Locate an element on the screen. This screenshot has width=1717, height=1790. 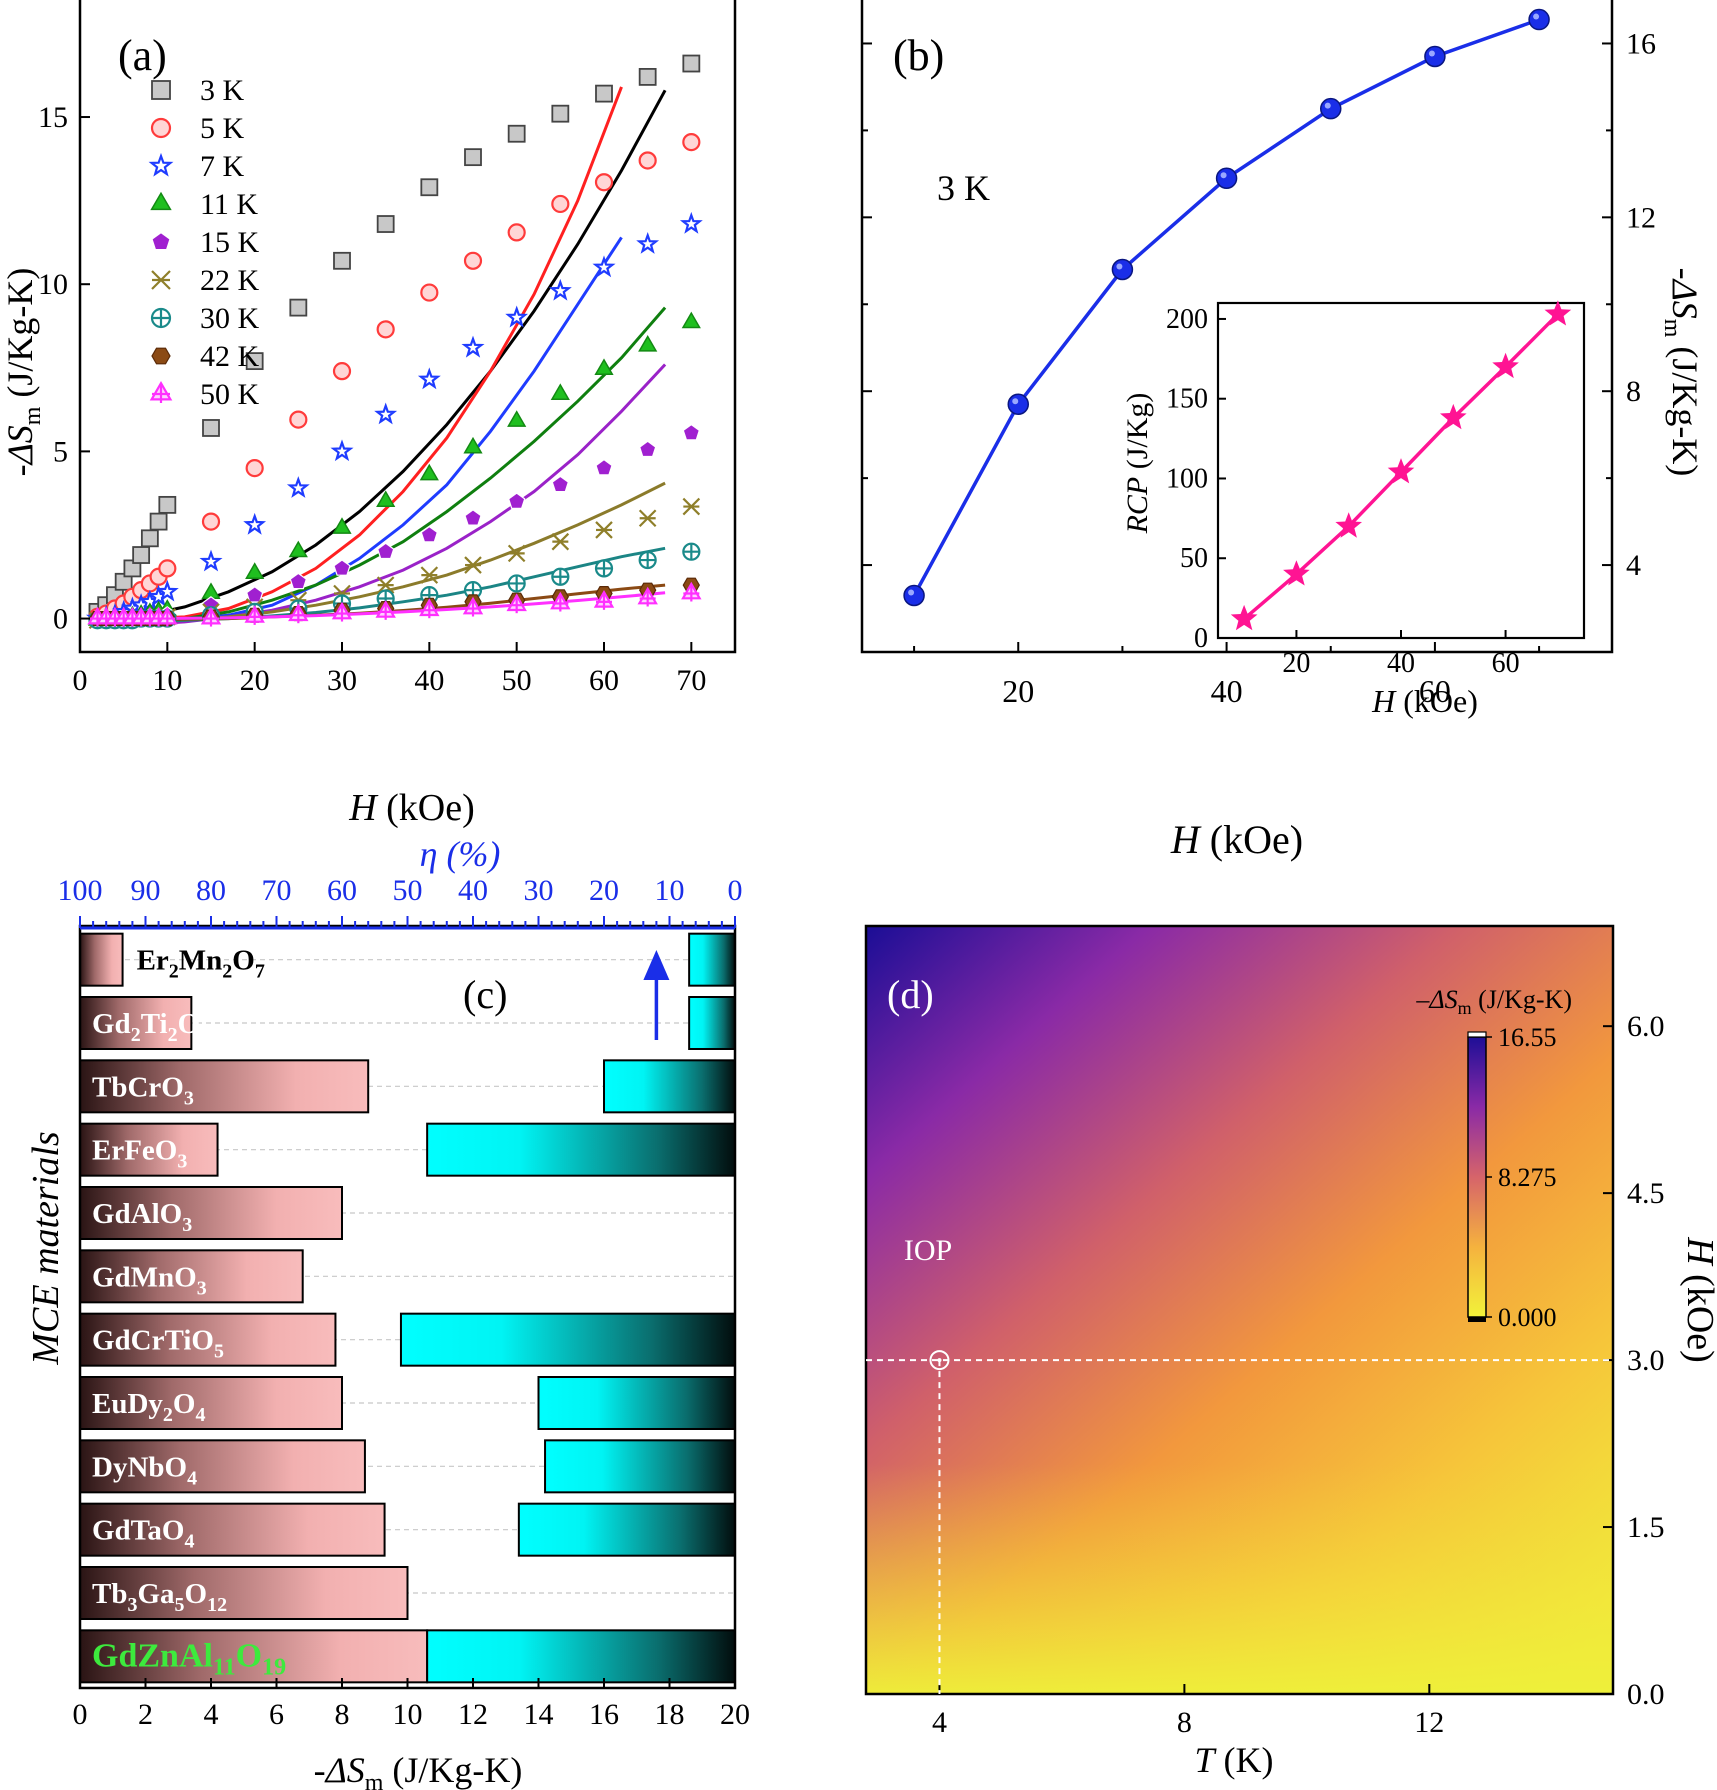
data-point-22K is located at coordinates (604, 530).